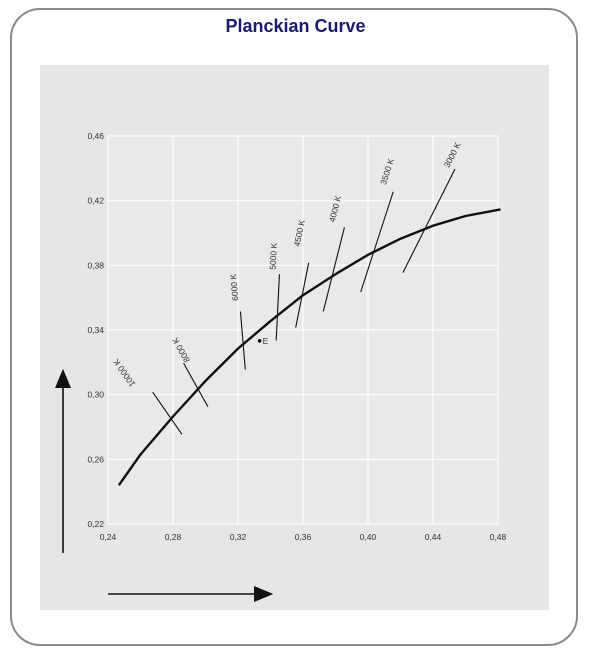 The width and height of the screenshot is (591, 655). What do you see at coordinates (173, 537) in the screenshot?
I see `x-tick-label: 0,28` at bounding box center [173, 537].